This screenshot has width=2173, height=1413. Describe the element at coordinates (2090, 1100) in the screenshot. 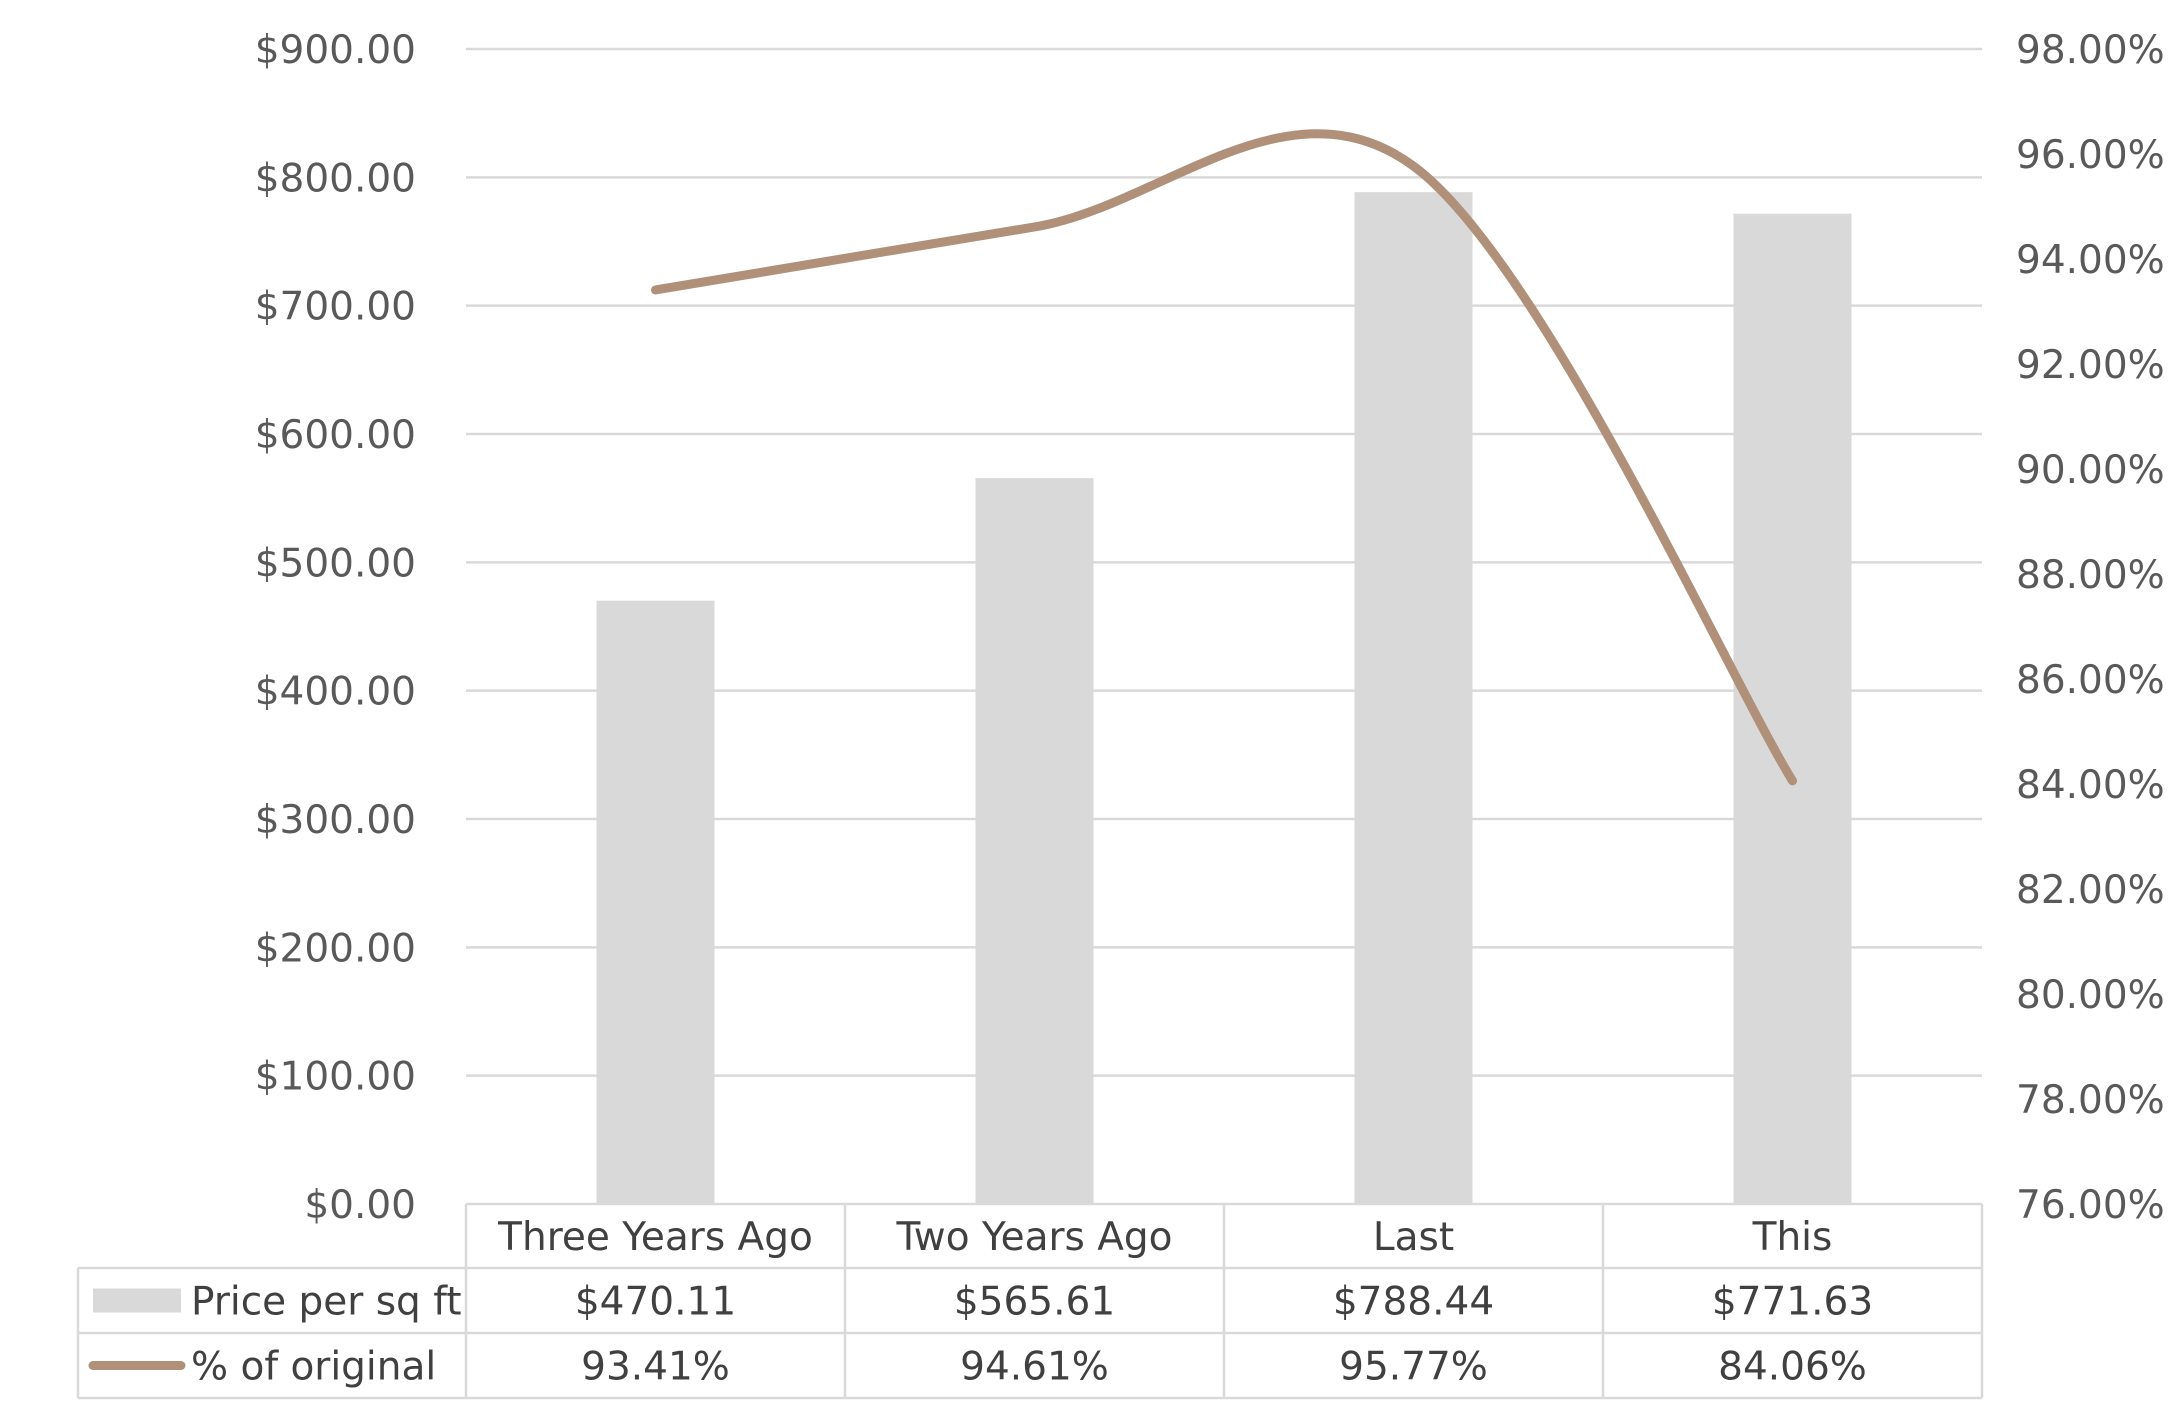

I see `right-tick-label: 78.00%` at that location.